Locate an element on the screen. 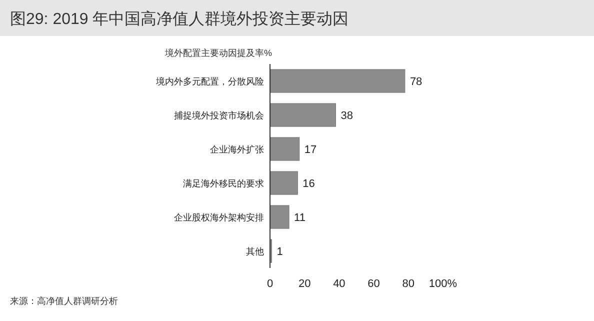 The image size is (594, 321). x-tick-label: 80 is located at coordinates (408, 284).